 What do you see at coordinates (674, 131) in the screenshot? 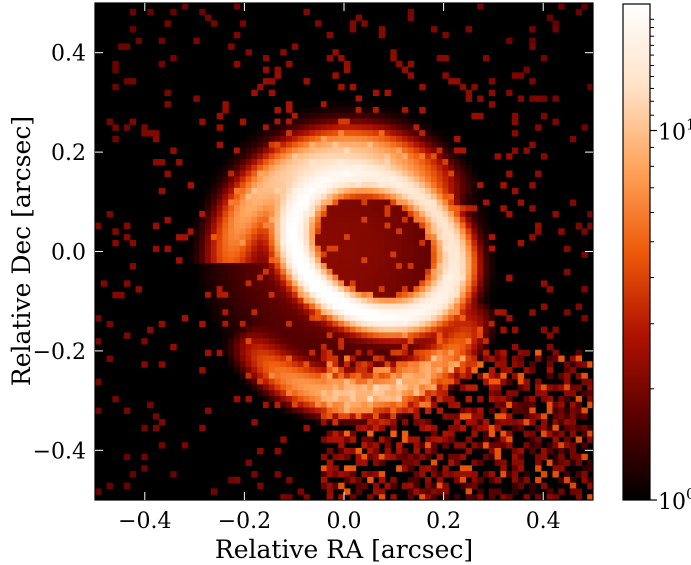
I see `colorbar-tick-label: 101` at bounding box center [674, 131].